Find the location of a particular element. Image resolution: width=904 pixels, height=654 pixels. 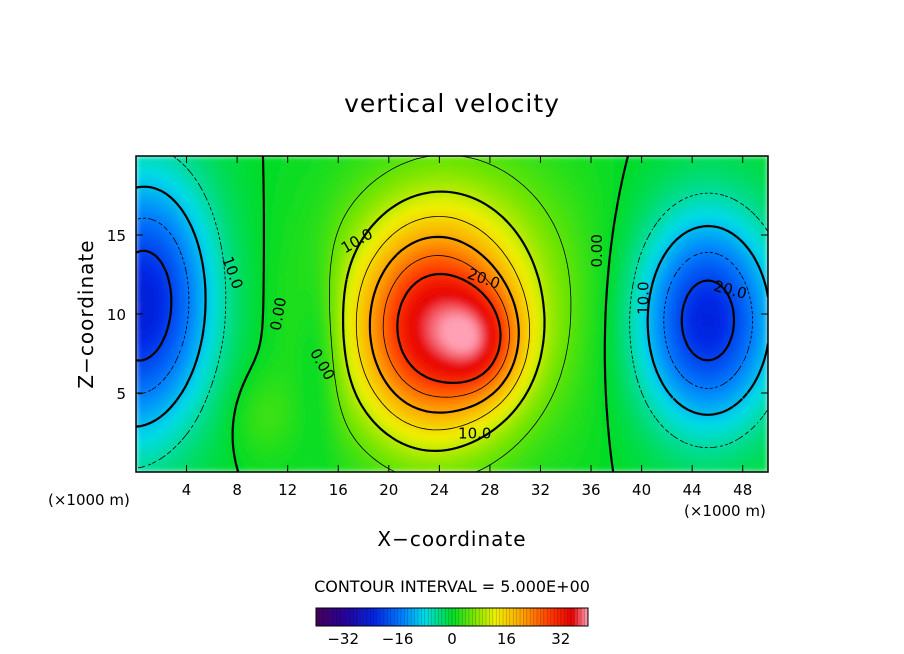

y-tick-label: 5 is located at coordinates (121, 394).